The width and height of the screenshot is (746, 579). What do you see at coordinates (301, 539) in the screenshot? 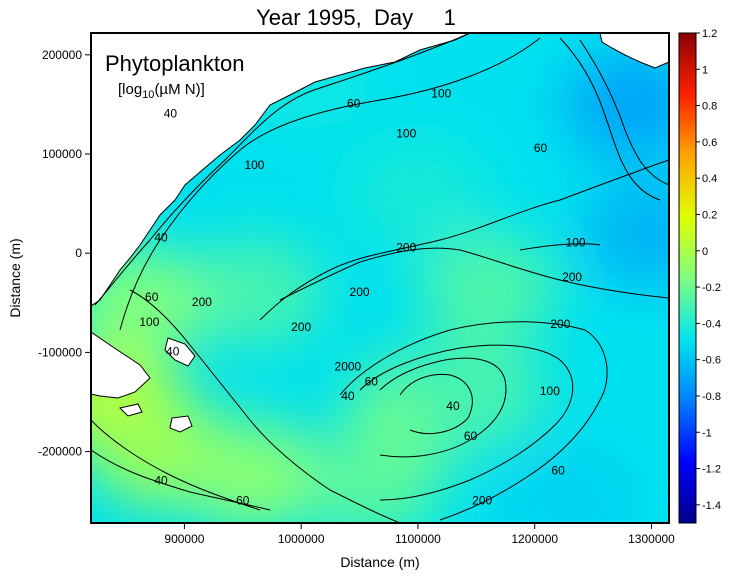
I see `x-tick-label: 1000000` at bounding box center [301, 539].